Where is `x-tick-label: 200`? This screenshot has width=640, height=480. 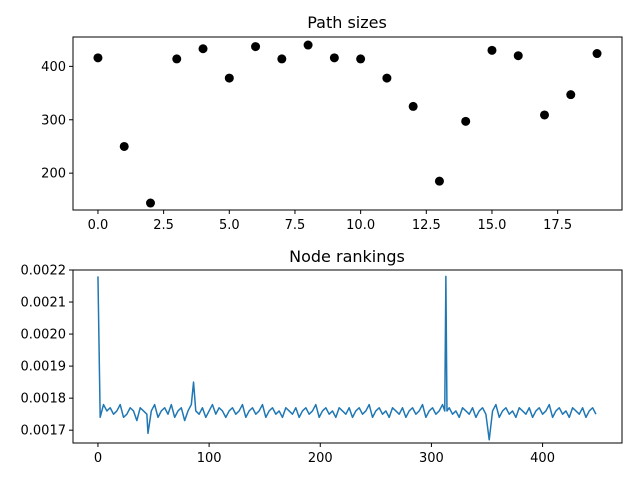 x-tick-label: 200 is located at coordinates (320, 458).